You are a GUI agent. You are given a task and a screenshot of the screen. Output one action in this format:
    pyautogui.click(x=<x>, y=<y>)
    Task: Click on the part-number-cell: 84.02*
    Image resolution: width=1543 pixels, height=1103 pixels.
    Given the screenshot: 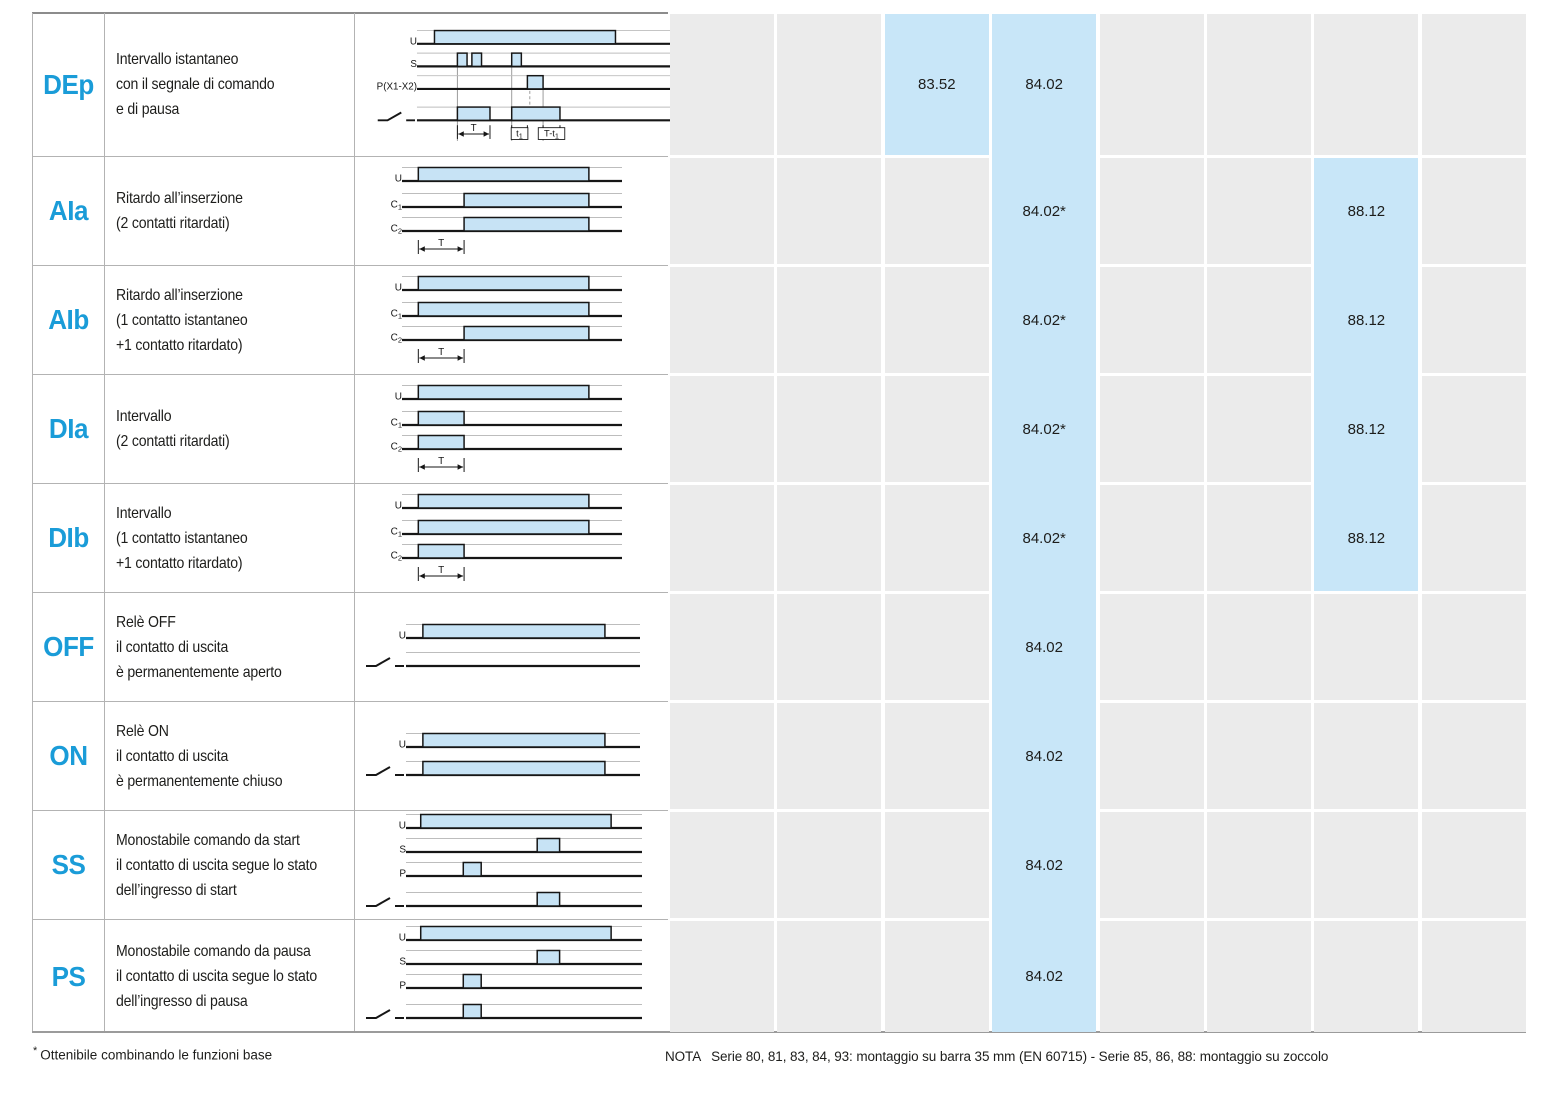 What is the action you would take?
    pyautogui.click(x=1044, y=211)
    